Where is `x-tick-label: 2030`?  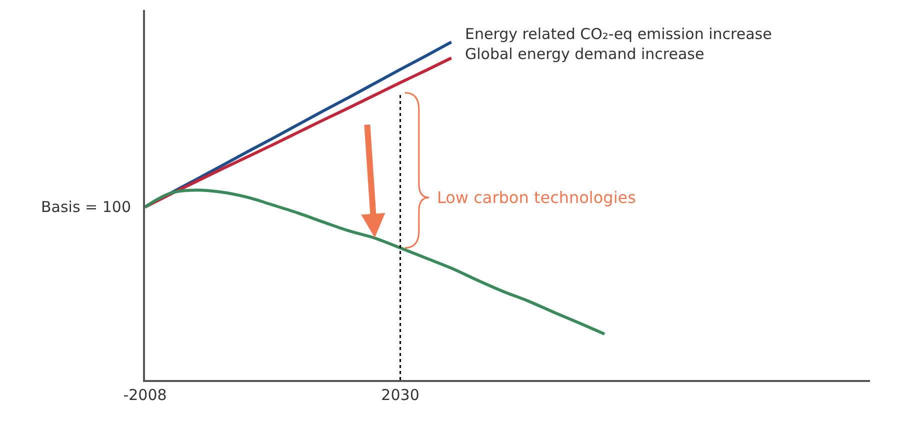 x-tick-label: 2030 is located at coordinates (400, 395).